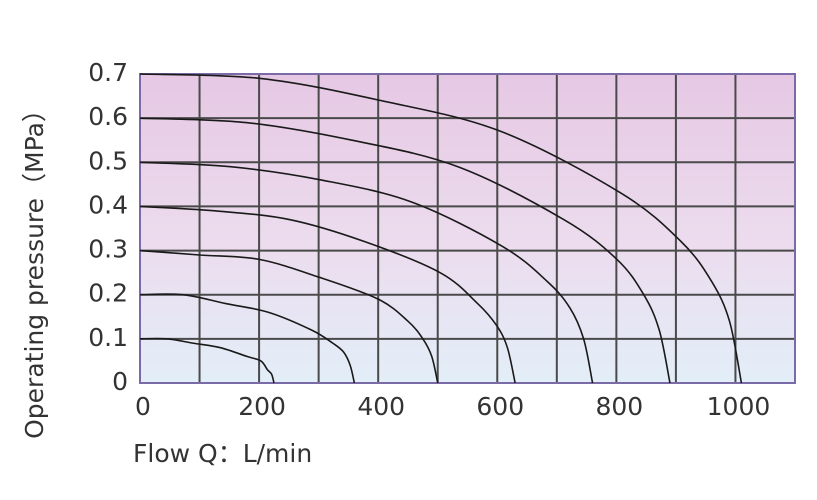 This screenshot has width=817, height=500. Describe the element at coordinates (108, 337) in the screenshot. I see `y-tick-label: 0.1` at that location.